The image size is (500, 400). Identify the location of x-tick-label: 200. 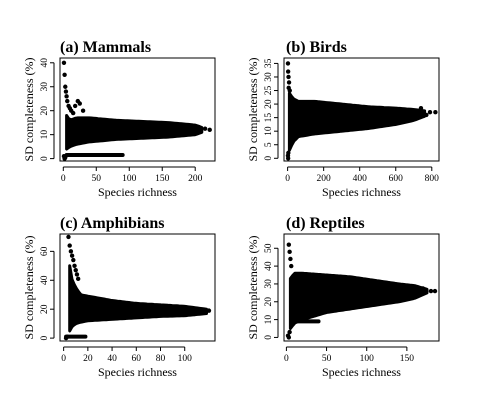
(195, 179).